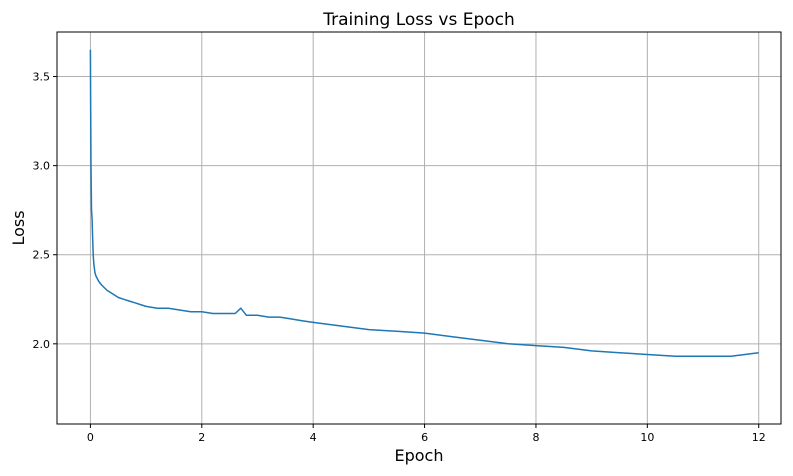  Describe the element at coordinates (647, 437) in the screenshot. I see `x-tick-label: 10` at that location.